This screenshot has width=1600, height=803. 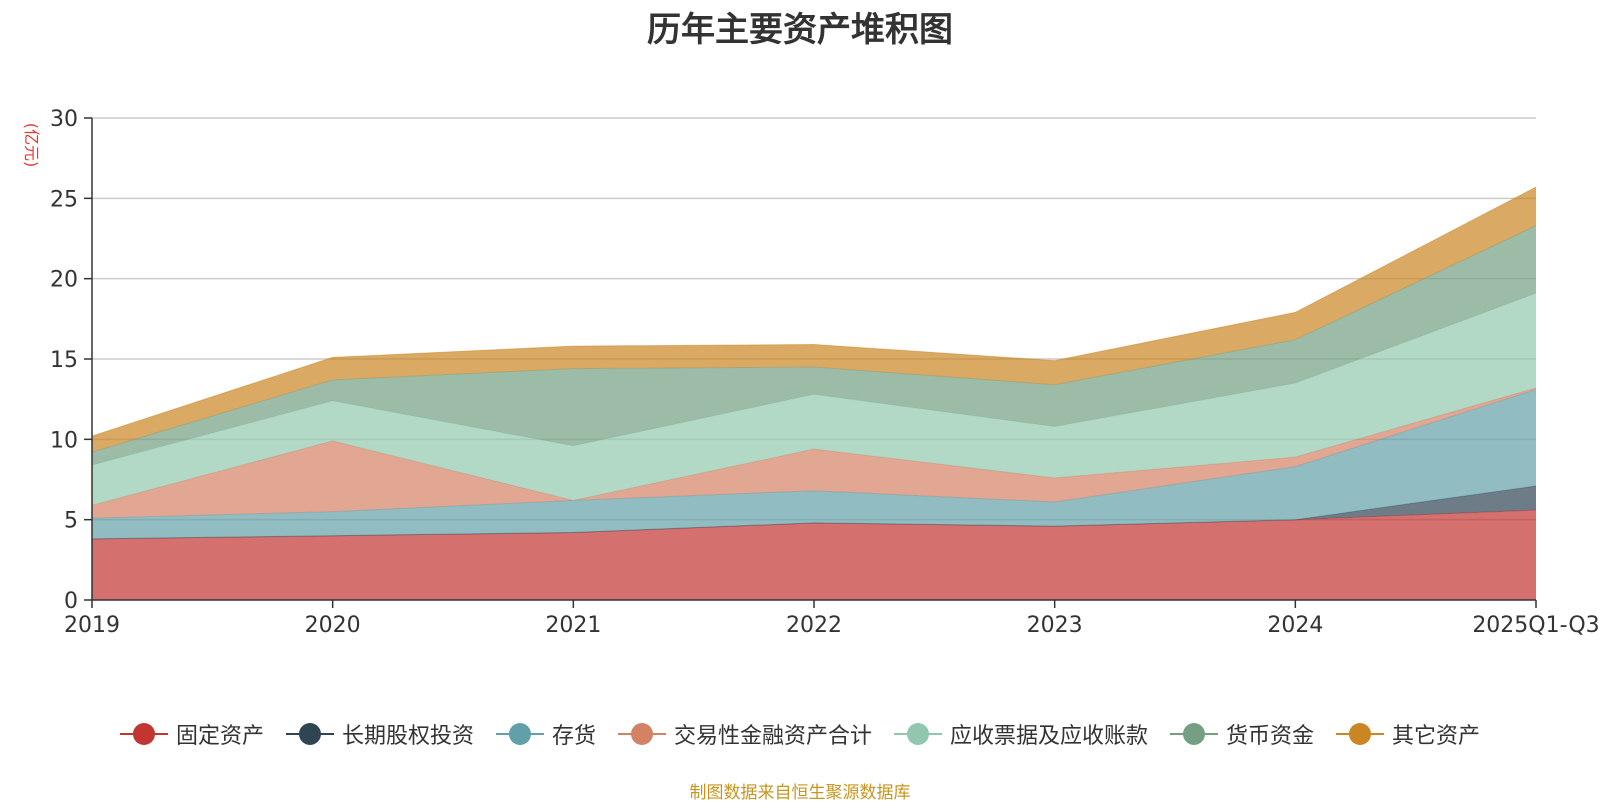 What do you see at coordinates (1535, 625) in the screenshot?
I see `x-tick-label: 2025Q1-Q3` at bounding box center [1535, 625].